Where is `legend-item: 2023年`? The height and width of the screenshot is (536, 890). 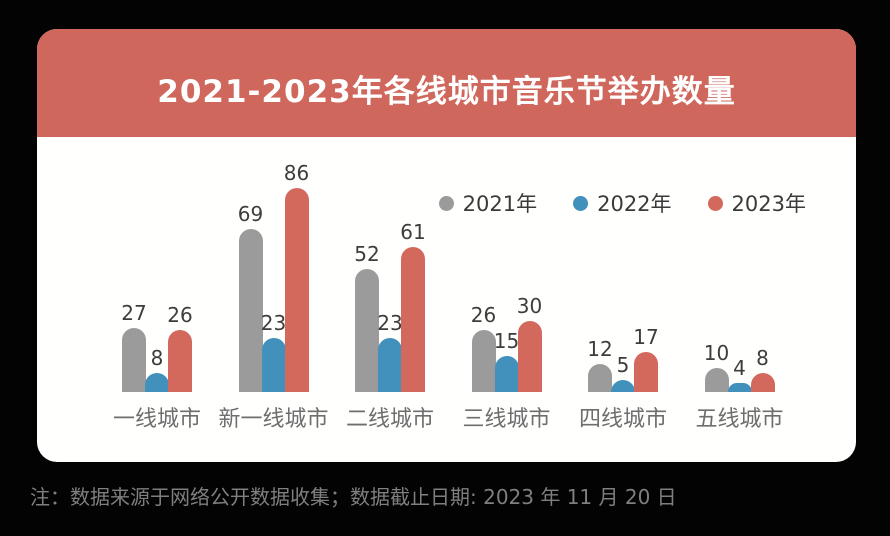 legend-item: 2023年 is located at coordinates (756, 203).